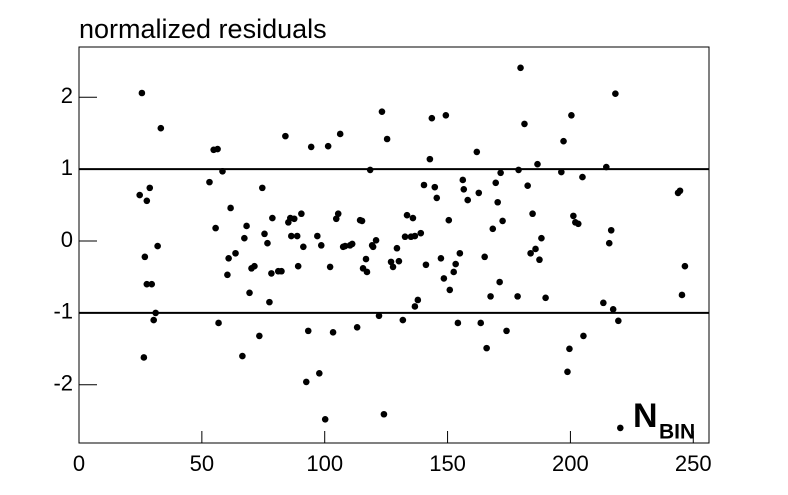 The height and width of the screenshot is (495, 788). What do you see at coordinates (570, 463) in the screenshot?
I see `x-tick-label: 200` at bounding box center [570, 463].